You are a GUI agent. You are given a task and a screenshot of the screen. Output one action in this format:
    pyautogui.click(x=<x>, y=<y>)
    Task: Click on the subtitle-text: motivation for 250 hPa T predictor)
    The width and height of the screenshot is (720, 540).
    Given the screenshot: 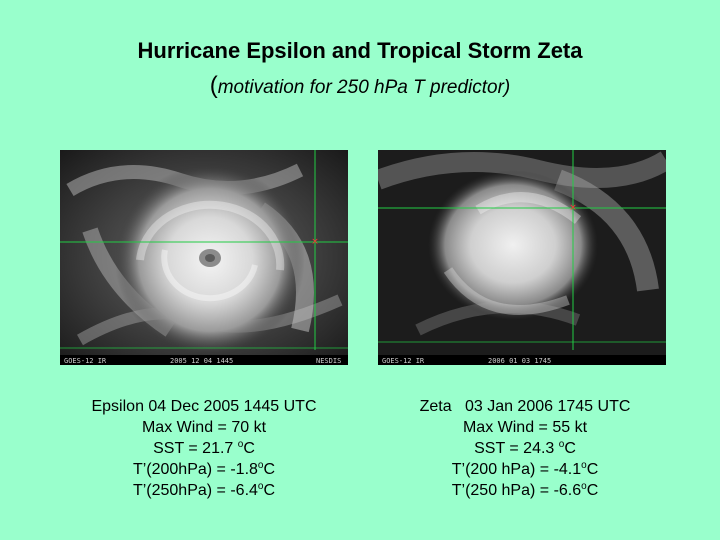 What is the action you would take?
    pyautogui.click(x=364, y=87)
    